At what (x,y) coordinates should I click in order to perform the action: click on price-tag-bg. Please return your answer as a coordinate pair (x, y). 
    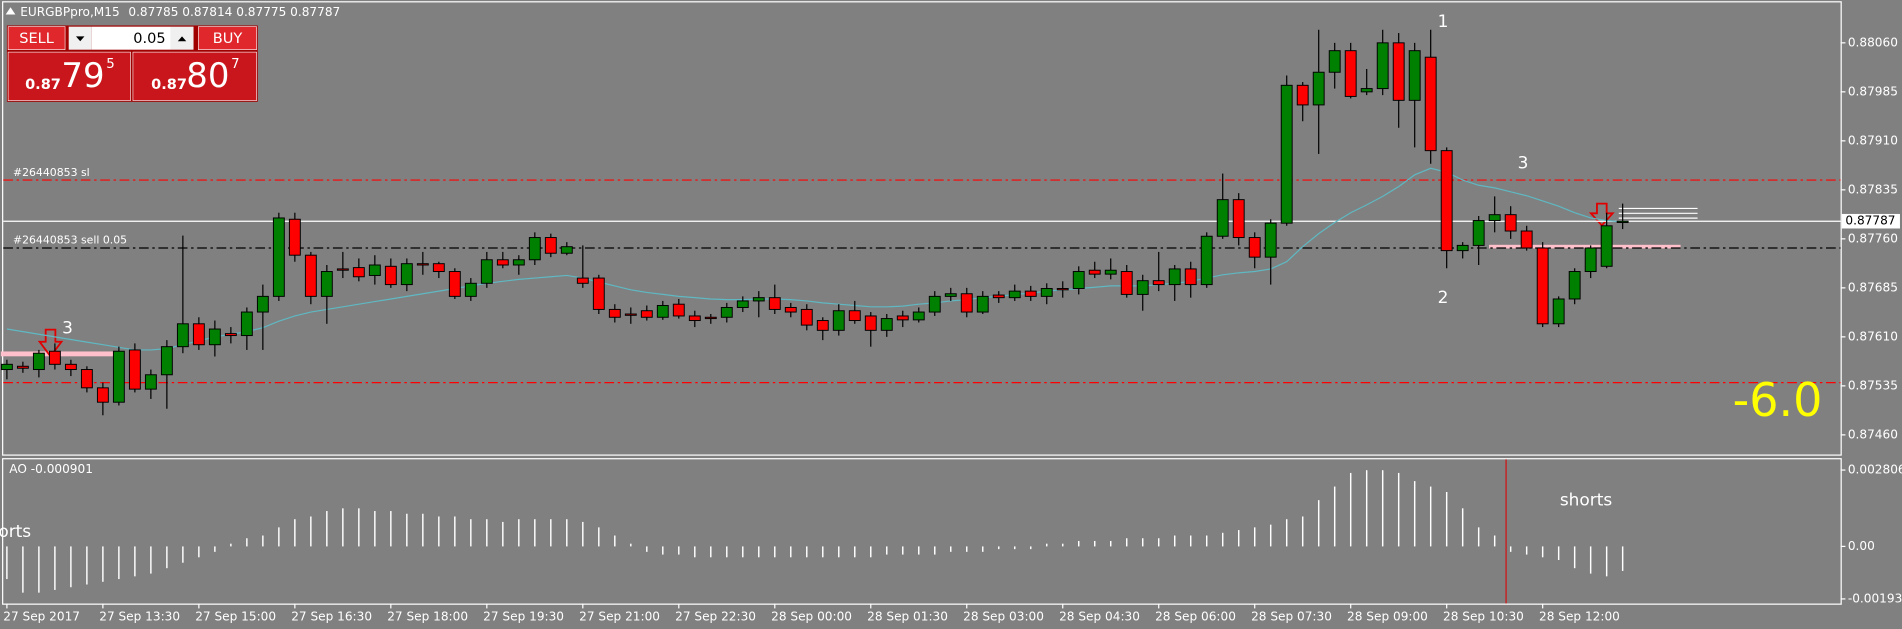
    Looking at the image, I should click on (1870, 221).